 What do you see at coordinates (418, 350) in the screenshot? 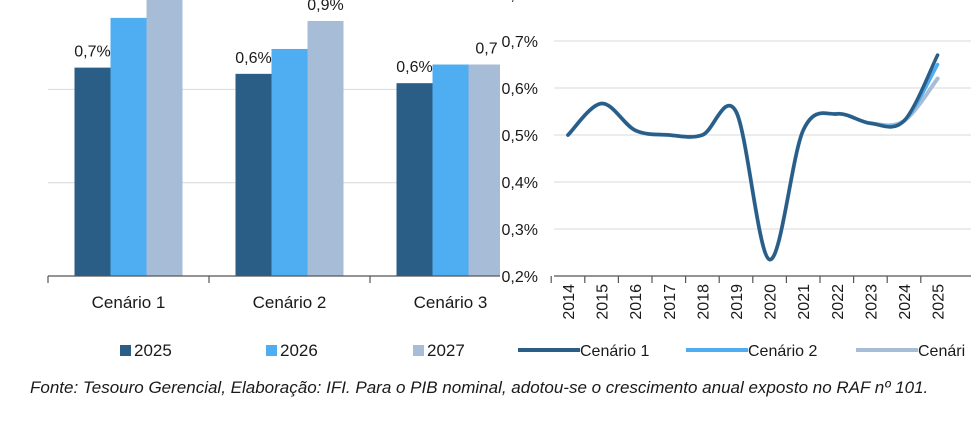
I see `legend-swatch-2027` at bounding box center [418, 350].